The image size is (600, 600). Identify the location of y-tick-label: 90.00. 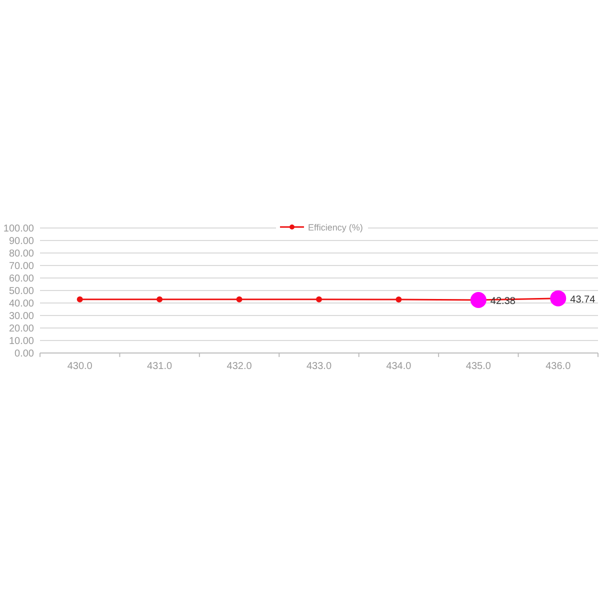
(21, 241).